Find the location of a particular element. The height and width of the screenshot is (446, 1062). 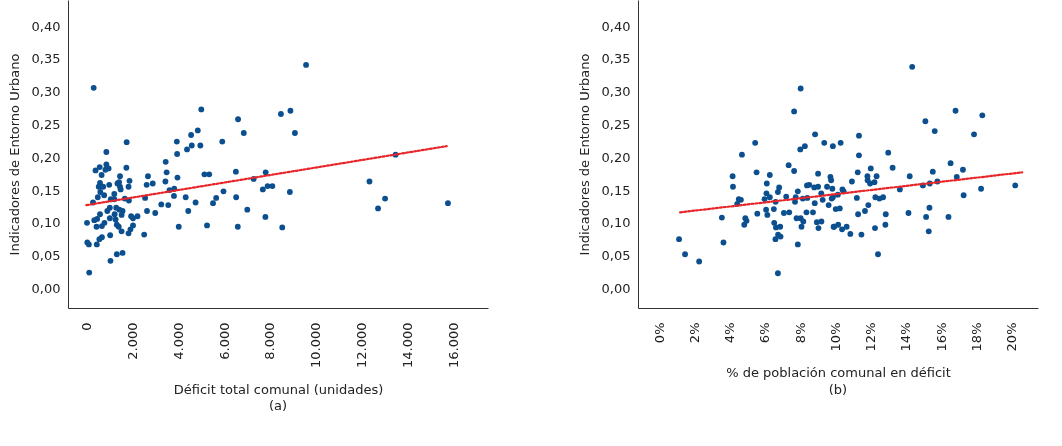

x-tick-label: 12.000 is located at coordinates (362, 345).